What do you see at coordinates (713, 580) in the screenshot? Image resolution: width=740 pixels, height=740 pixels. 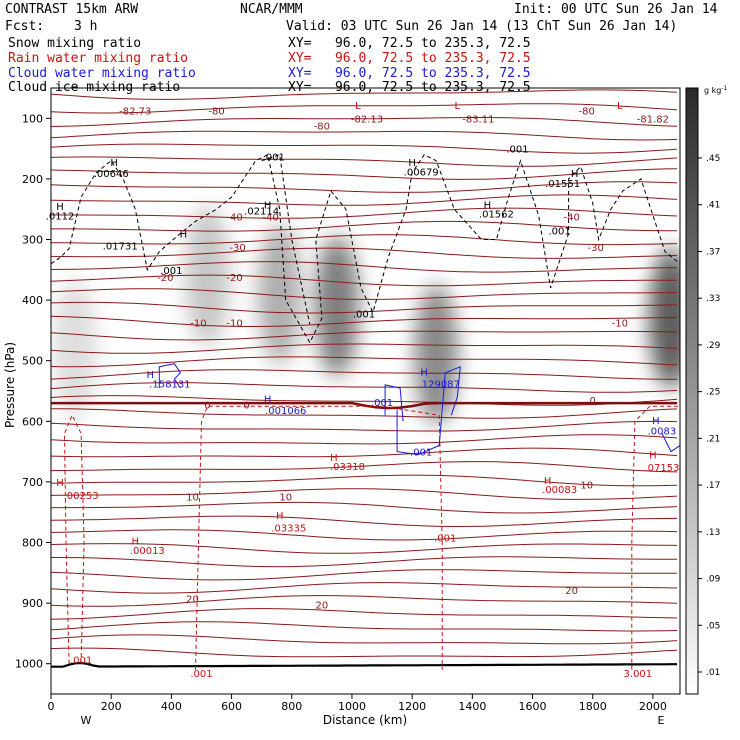 I see `colorbar-tick-label: .09` at bounding box center [713, 580].